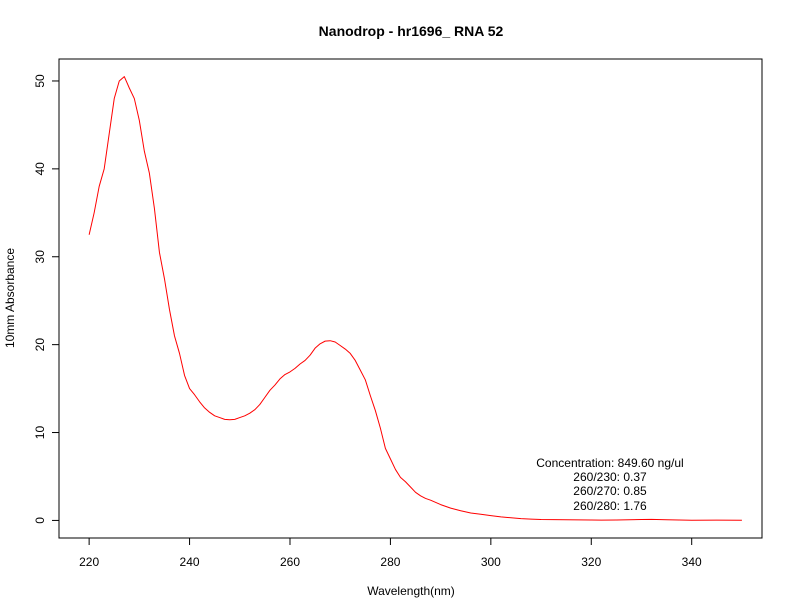 The height and width of the screenshot is (612, 792). What do you see at coordinates (40, 169) in the screenshot?
I see `y-tick-label: 40` at bounding box center [40, 169].